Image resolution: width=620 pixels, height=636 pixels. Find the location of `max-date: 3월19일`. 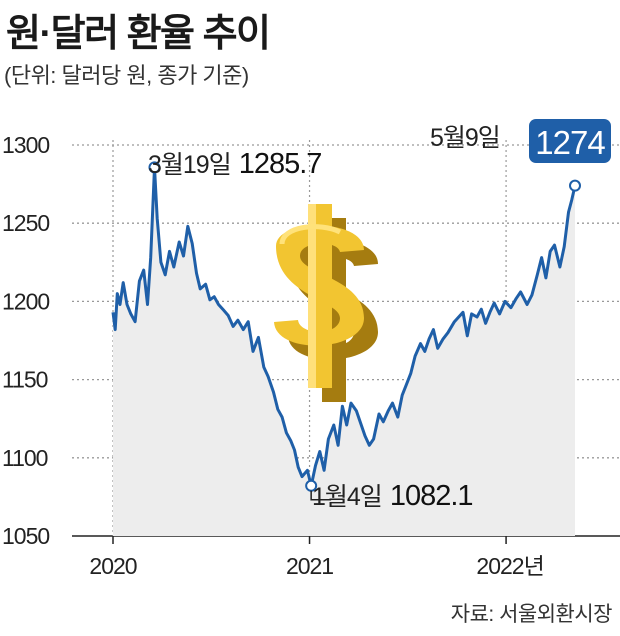

max-date: 3월19일 is located at coordinates (189, 165).